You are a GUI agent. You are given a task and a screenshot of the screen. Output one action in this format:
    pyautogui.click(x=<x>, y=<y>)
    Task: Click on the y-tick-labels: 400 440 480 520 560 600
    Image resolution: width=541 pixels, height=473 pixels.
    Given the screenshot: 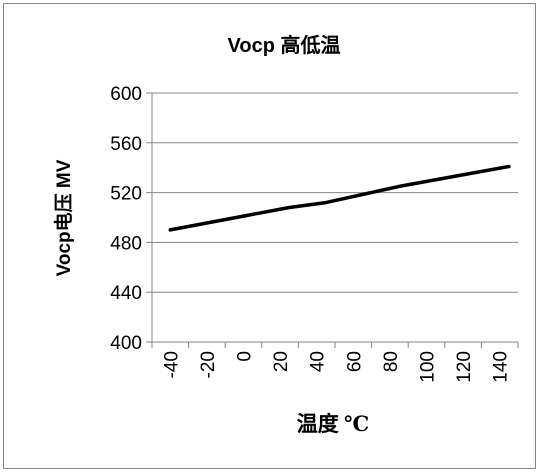 What is the action you would take?
    pyautogui.click(x=126, y=219)
    